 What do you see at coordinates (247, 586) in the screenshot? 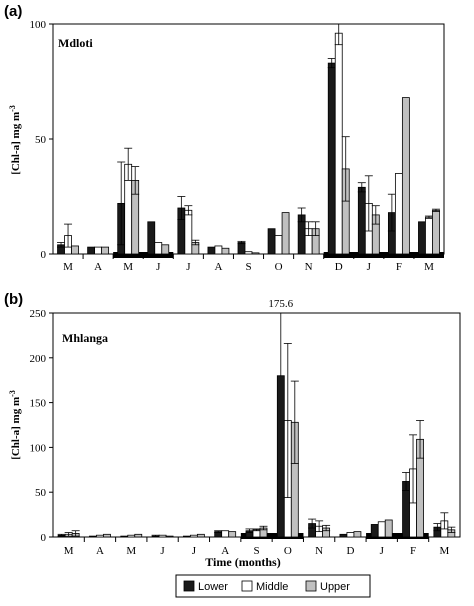
I see `legend-swatch-middle` at bounding box center [247, 586].